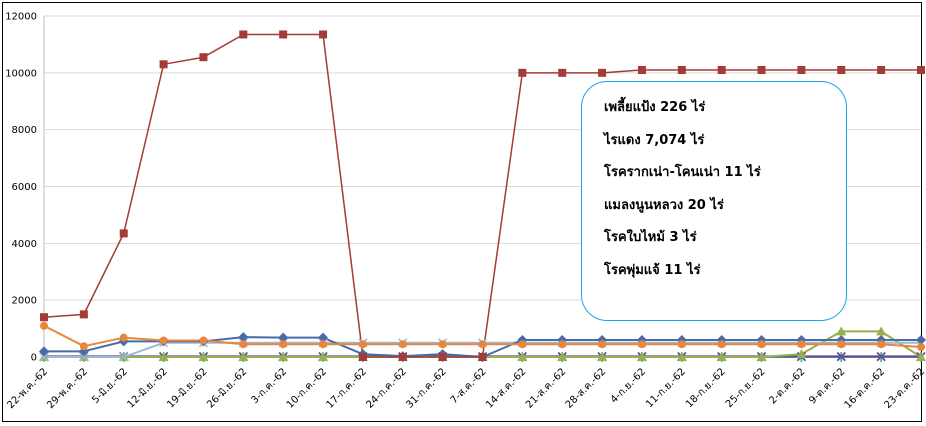  Describe the element at coordinates (654, 140) in the screenshot. I see `annotation-line: ไรแดง 7,074 ไร่` at that location.